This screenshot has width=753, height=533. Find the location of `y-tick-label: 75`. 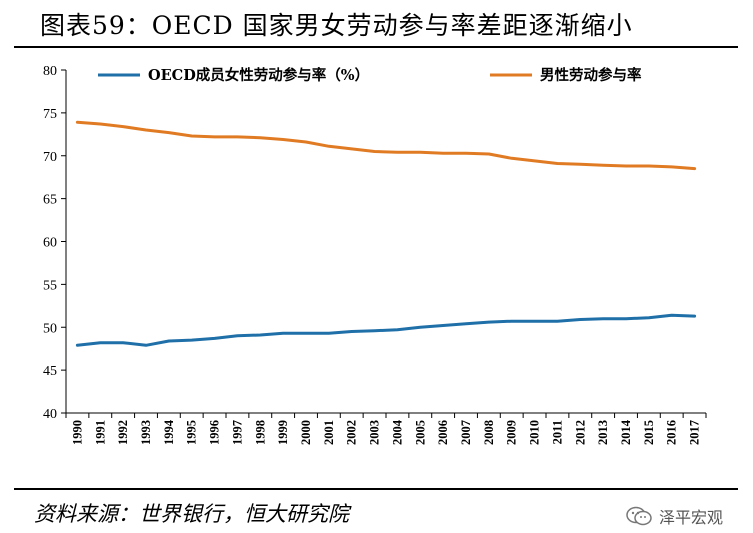

y-tick-label: 75 is located at coordinates (50, 114).